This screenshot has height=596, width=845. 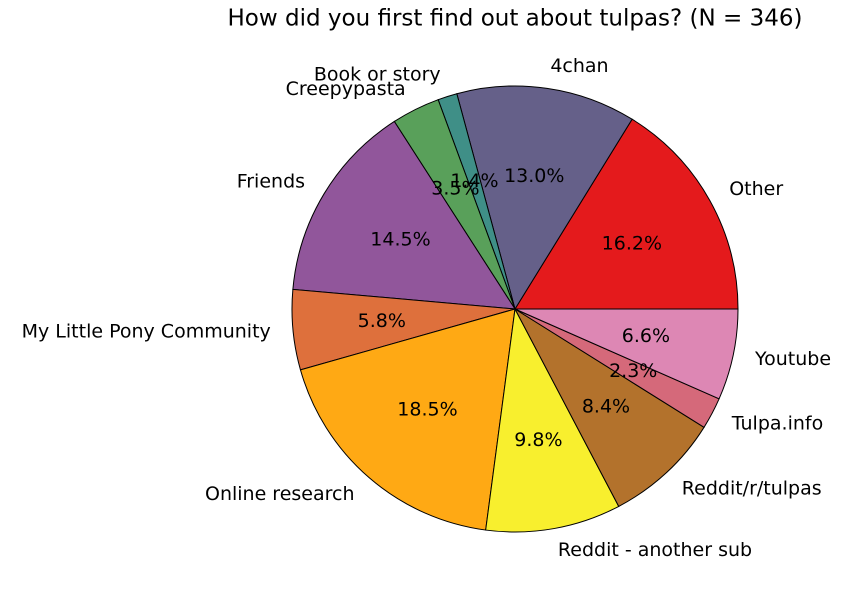 What do you see at coordinates (579, 66) in the screenshot?
I see `slice-label: 4chan` at bounding box center [579, 66].